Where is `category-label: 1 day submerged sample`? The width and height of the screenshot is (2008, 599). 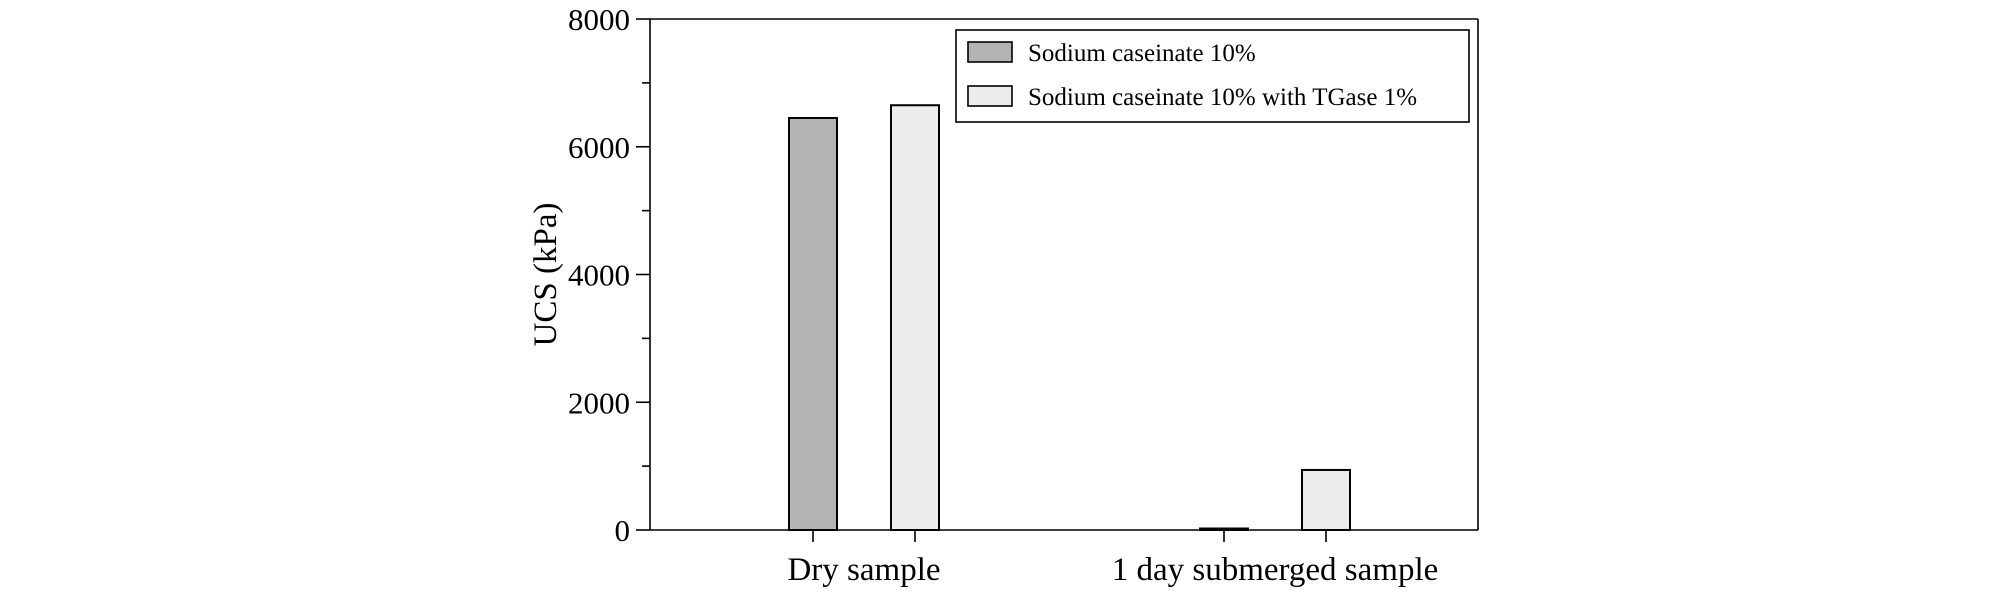 category-label: 1 day submerged sample is located at coordinates (1275, 570).